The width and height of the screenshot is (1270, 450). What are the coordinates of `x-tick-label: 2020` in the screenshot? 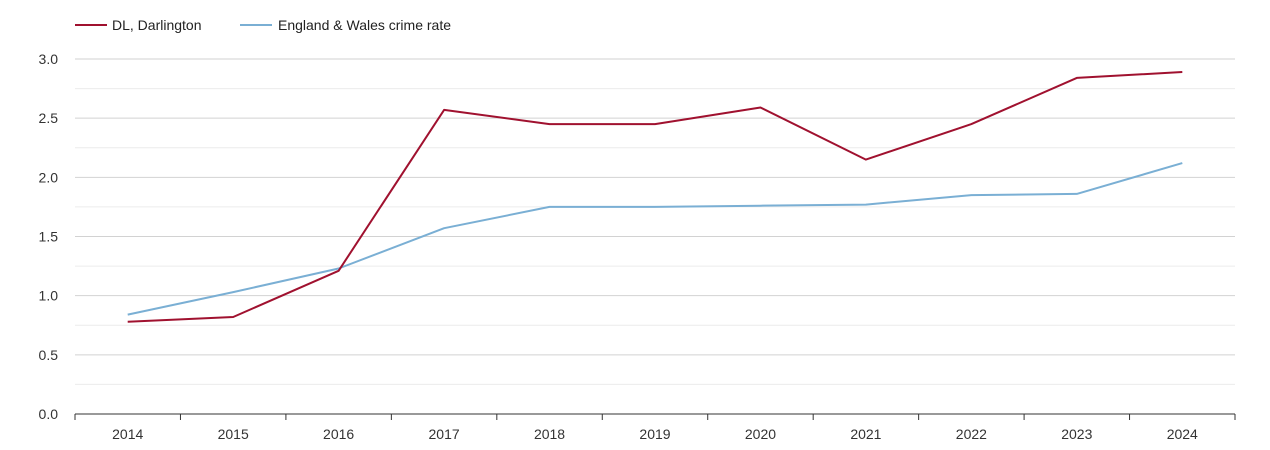 It's located at (760, 434).